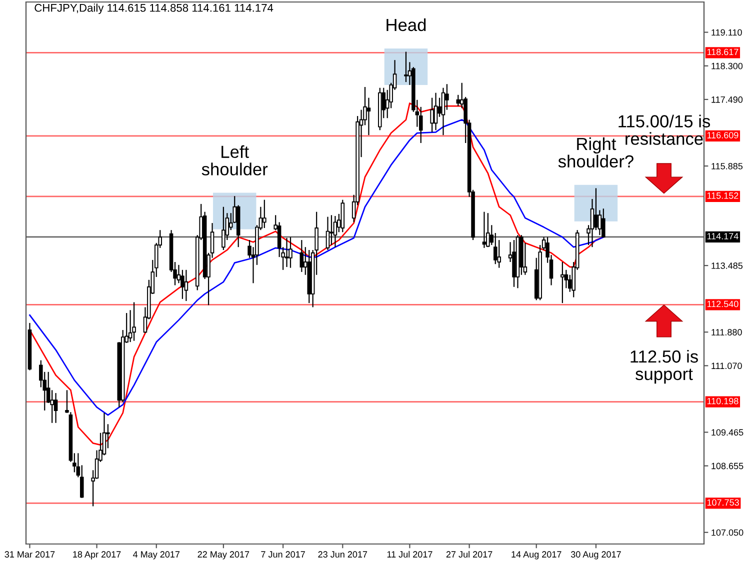 This screenshot has width=750, height=561. Describe the element at coordinates (722, 236) in the screenshot. I see `ref-line-label: 114.174` at that location.